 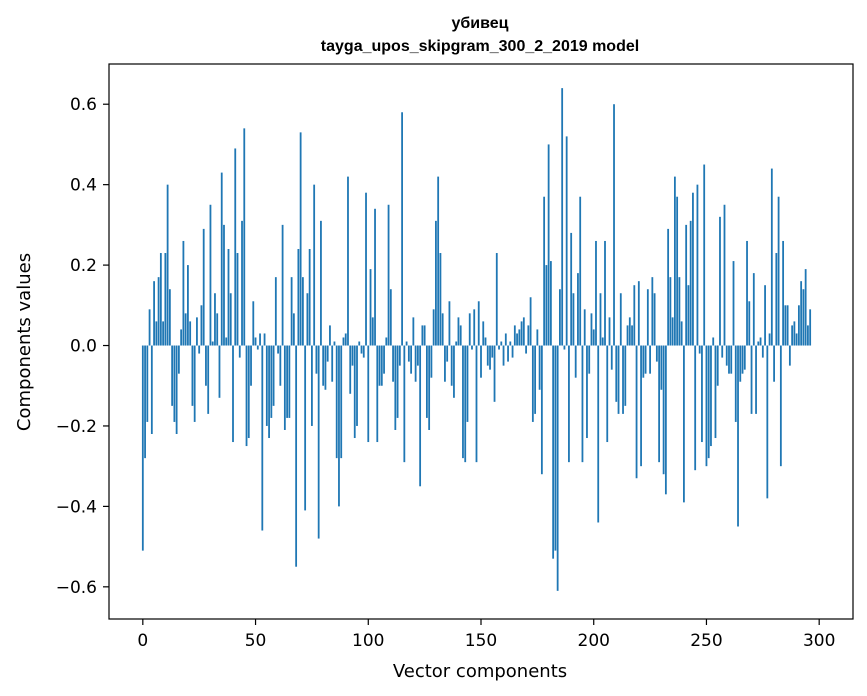 I want to click on y-tick-label: 0.4, so click(x=83, y=186).